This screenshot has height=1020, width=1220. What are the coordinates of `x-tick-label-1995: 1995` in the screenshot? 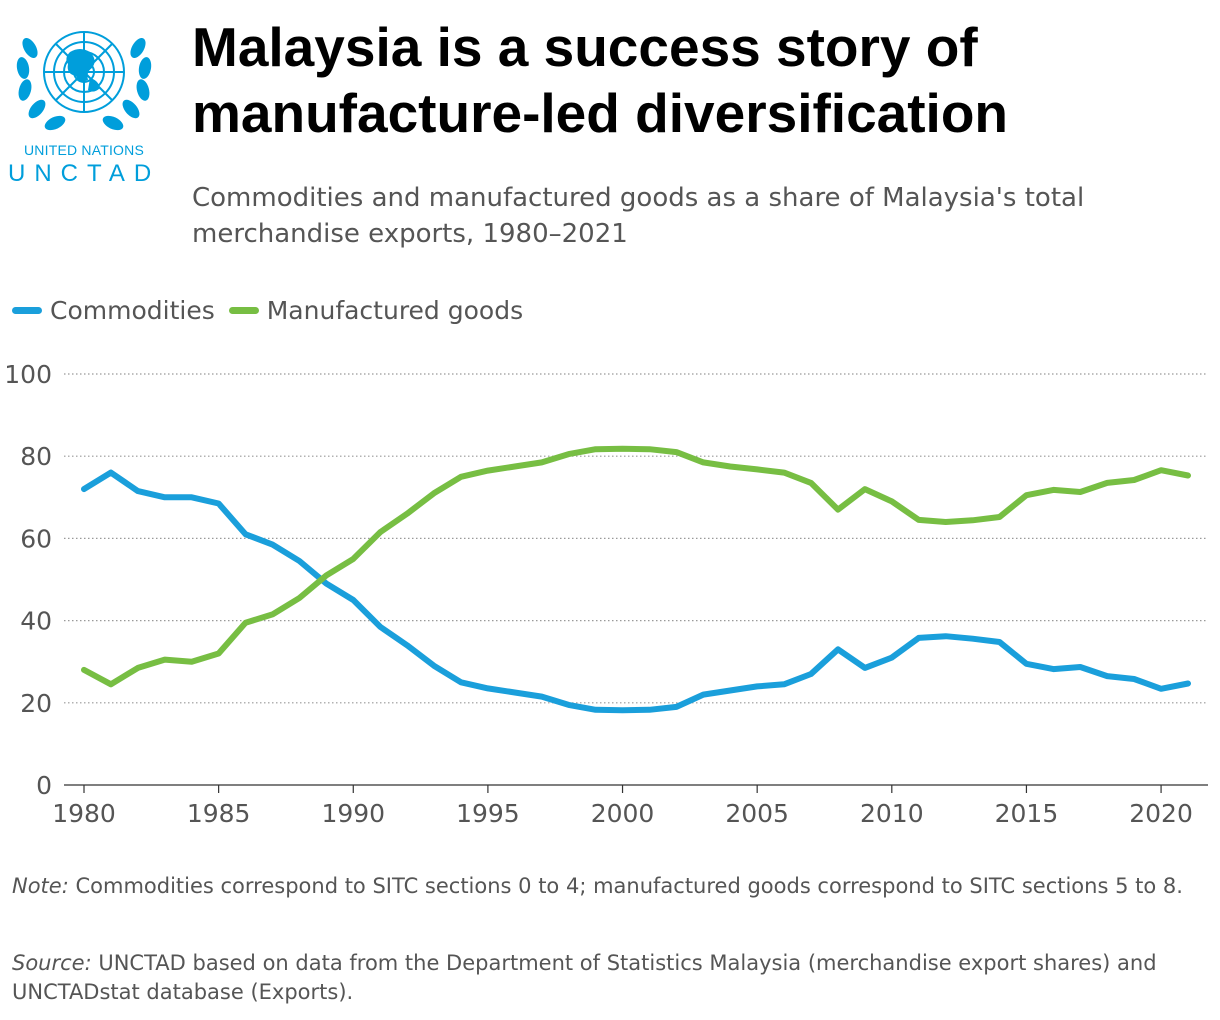 It's located at (488, 813).